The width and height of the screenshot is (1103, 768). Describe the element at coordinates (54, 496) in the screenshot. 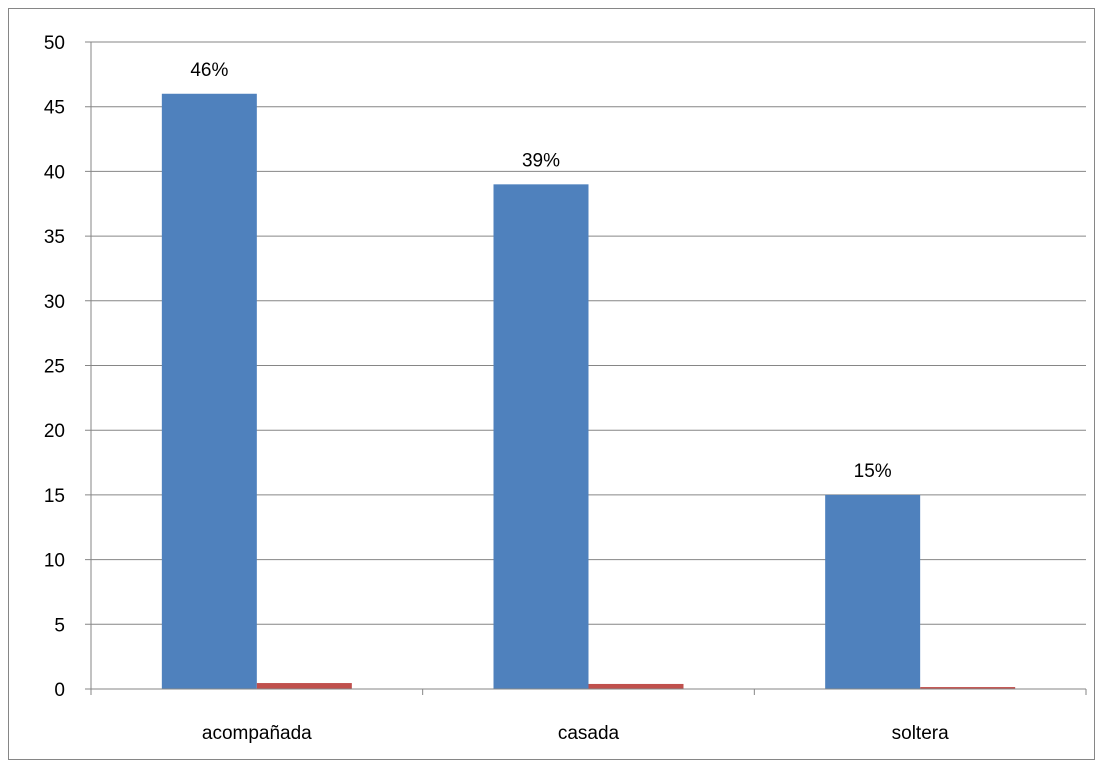

I see `y-tick-label: 15` at that location.